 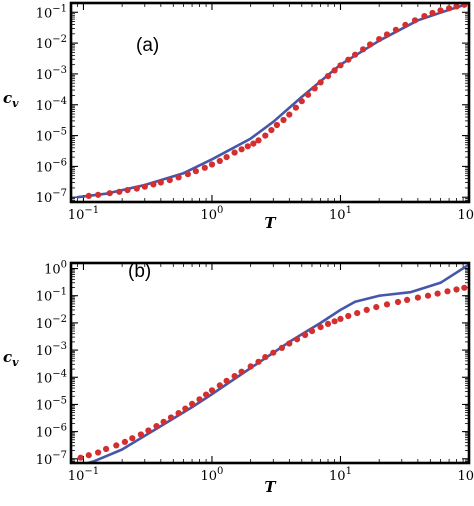 I want to click on y-tick-label: 10⁻⁶, so click(x=51, y=166).